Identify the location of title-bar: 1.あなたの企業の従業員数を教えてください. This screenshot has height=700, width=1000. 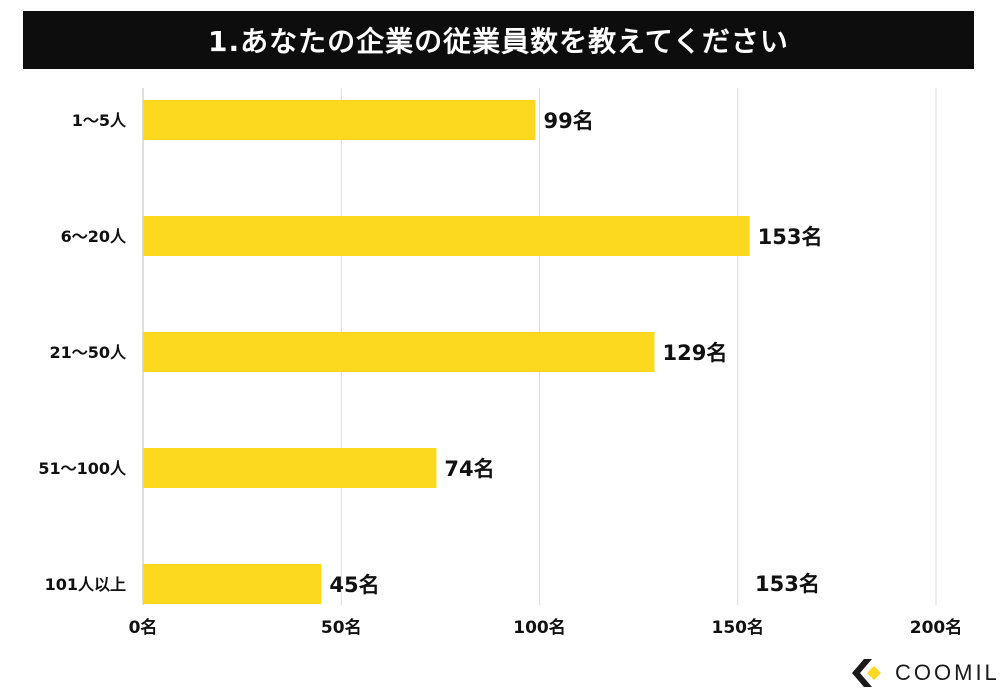
(498, 40).